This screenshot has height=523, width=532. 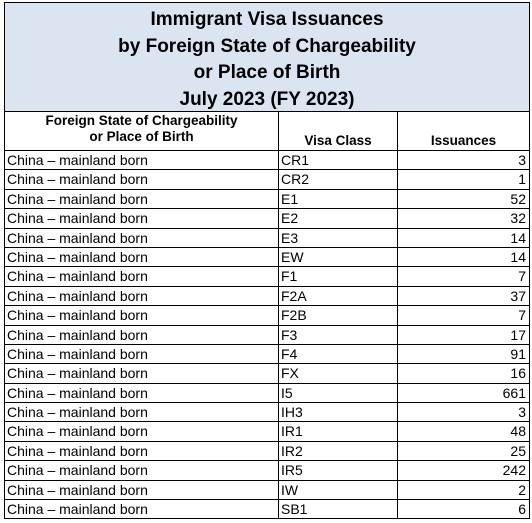 What do you see at coordinates (338, 470) in the screenshot?
I see `table-cell: IR5` at bounding box center [338, 470].